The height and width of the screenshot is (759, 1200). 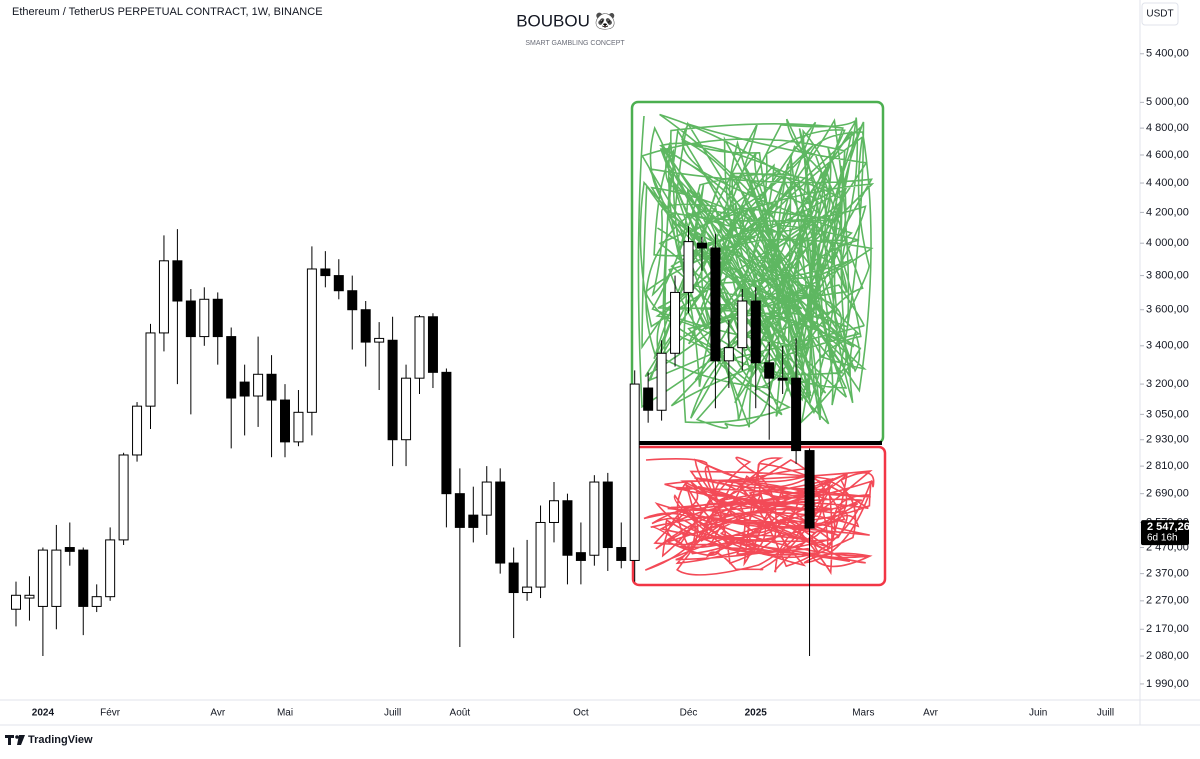 I want to click on y-tick-label: 2 370,00, so click(x=1167, y=574).